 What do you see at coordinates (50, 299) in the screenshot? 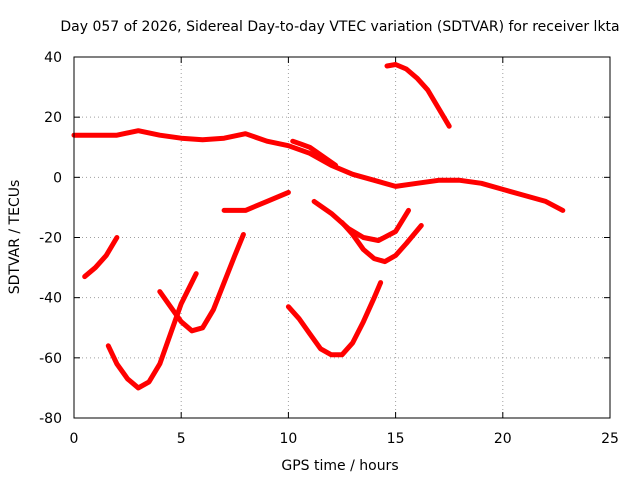
I see `y-tick-label: -40` at bounding box center [50, 299].